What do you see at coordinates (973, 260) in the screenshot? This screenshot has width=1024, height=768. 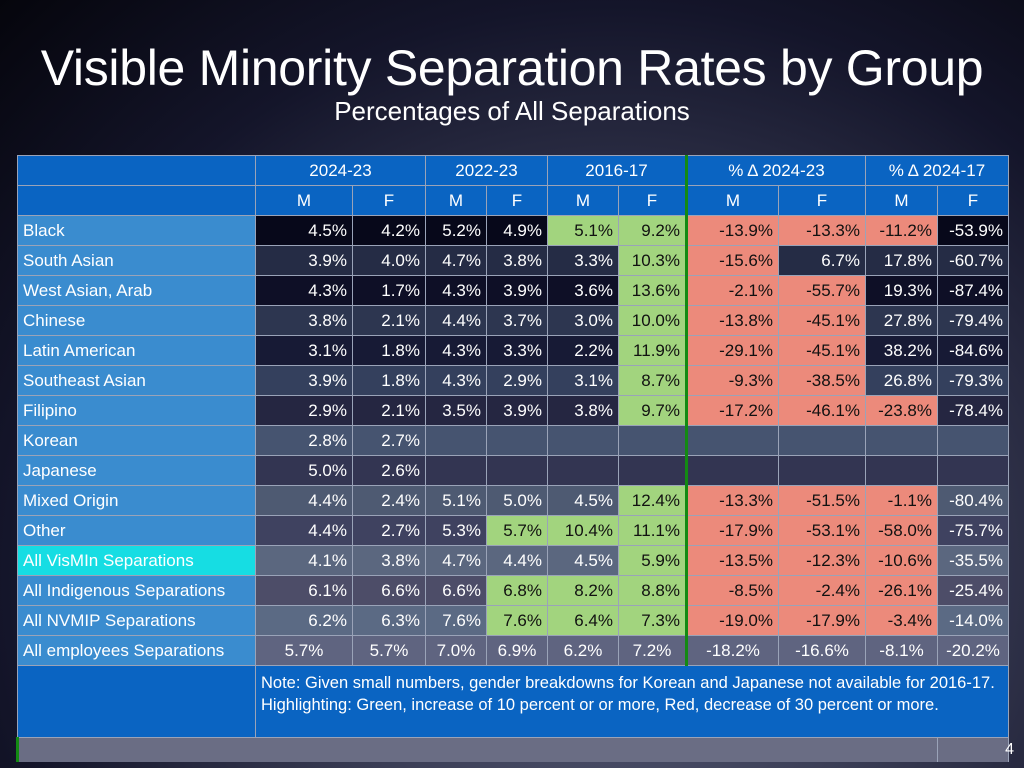 I see `value-cell: -60.7%` at bounding box center [973, 260].